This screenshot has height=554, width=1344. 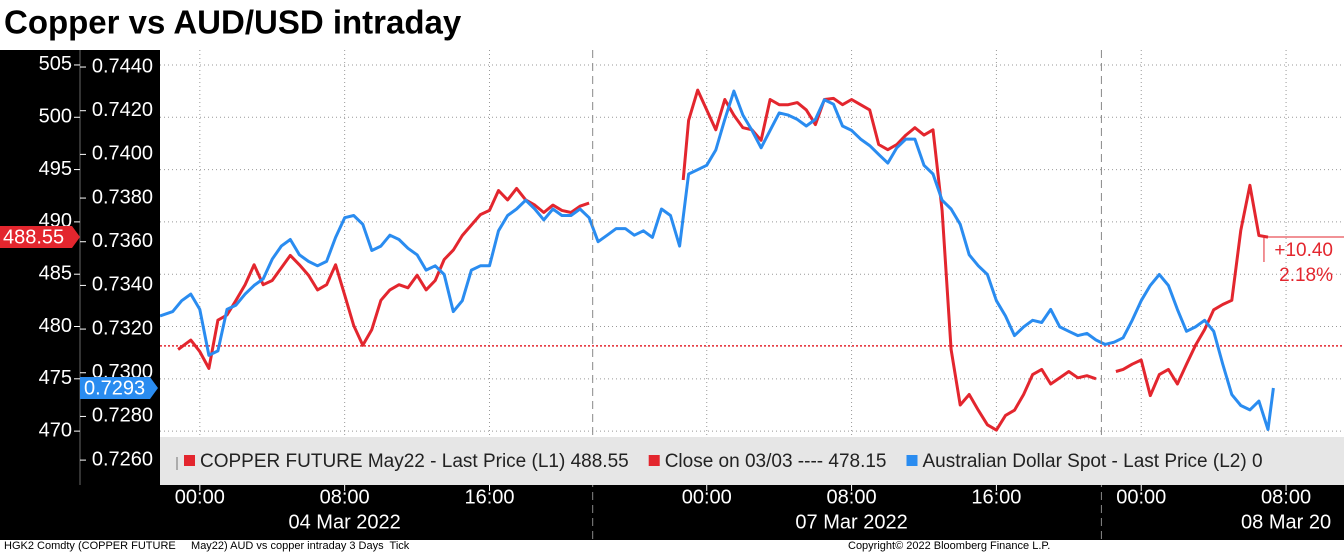 What do you see at coordinates (33, 237) in the screenshot?
I see `last-value-label: 488.55` at bounding box center [33, 237].